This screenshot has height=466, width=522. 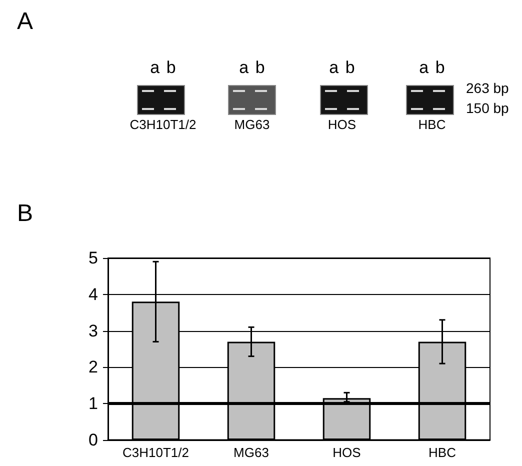 I want to click on text: A, so click(x=25, y=22).